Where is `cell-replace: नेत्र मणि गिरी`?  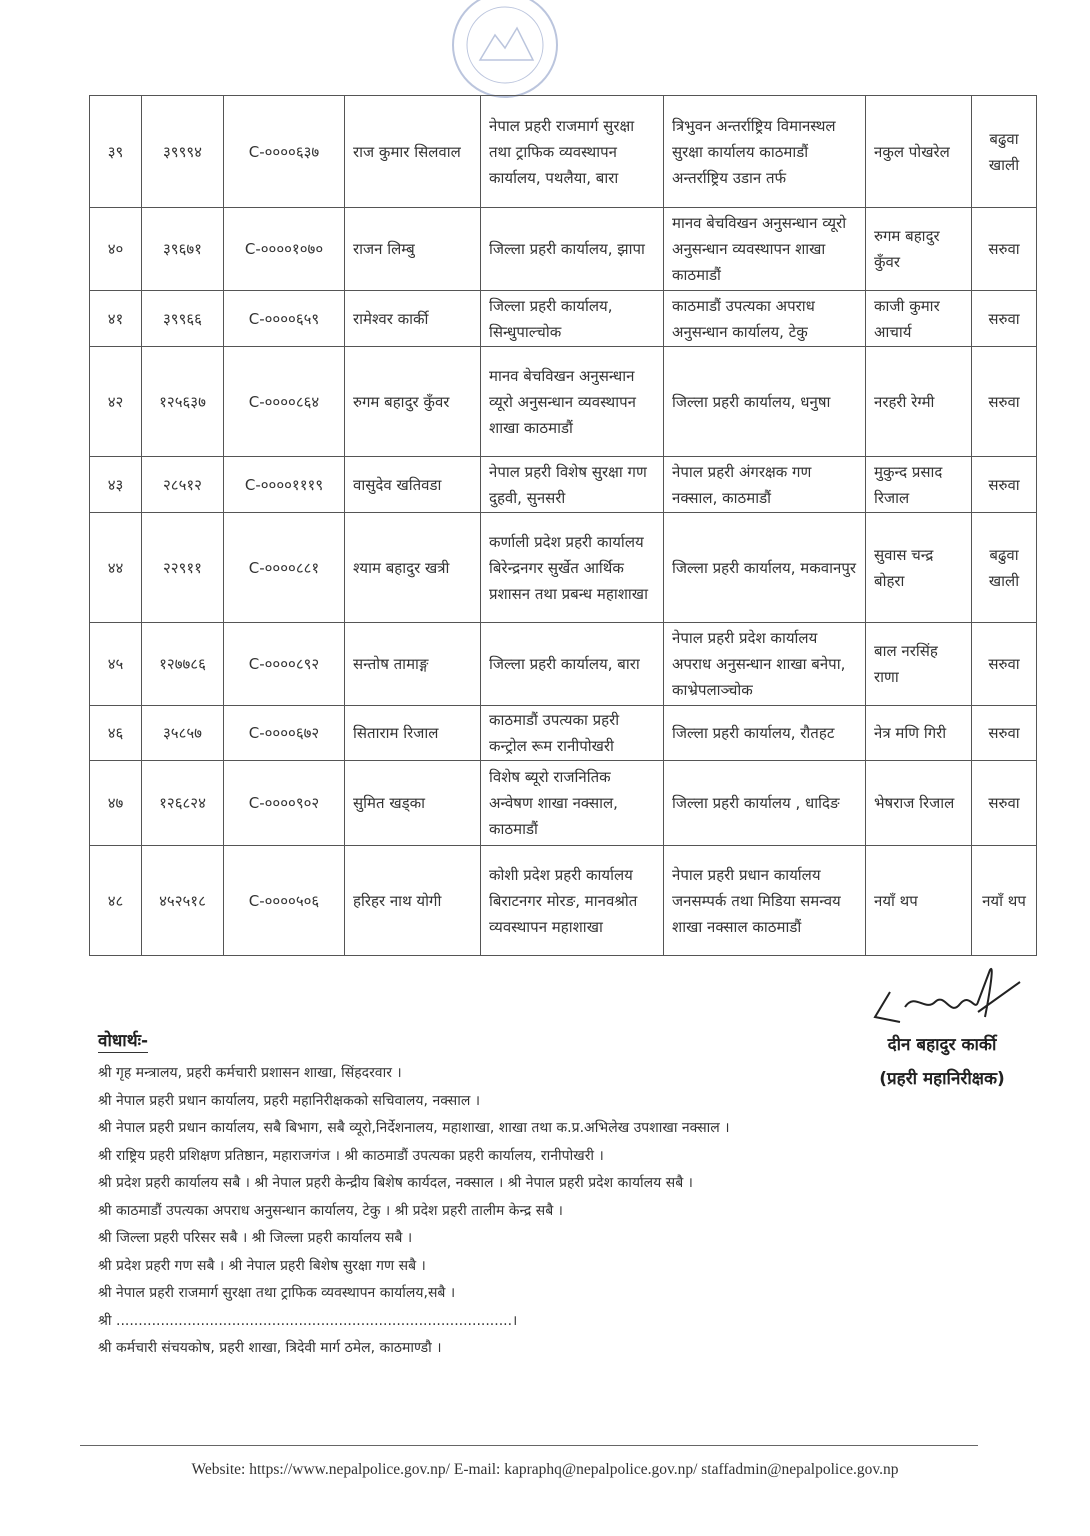
cell-replace: नेत्र मणि गिरी is located at coordinates (918, 733).